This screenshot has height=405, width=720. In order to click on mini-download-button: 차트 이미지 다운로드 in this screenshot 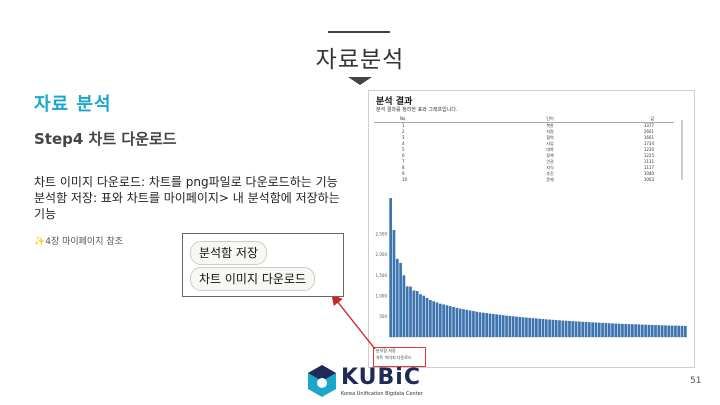, I will do `click(394, 357)`.